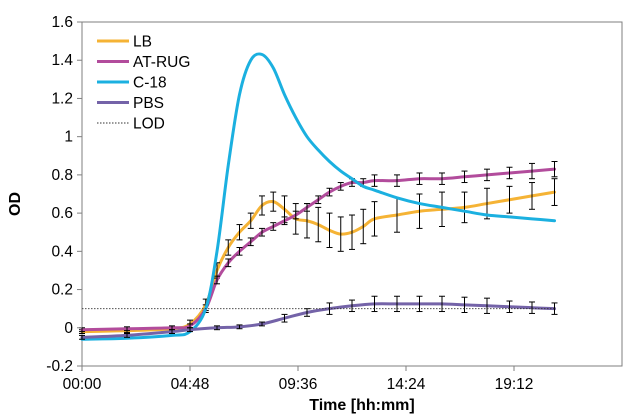  I want to click on x-tick-label: 09:36, so click(298, 384).